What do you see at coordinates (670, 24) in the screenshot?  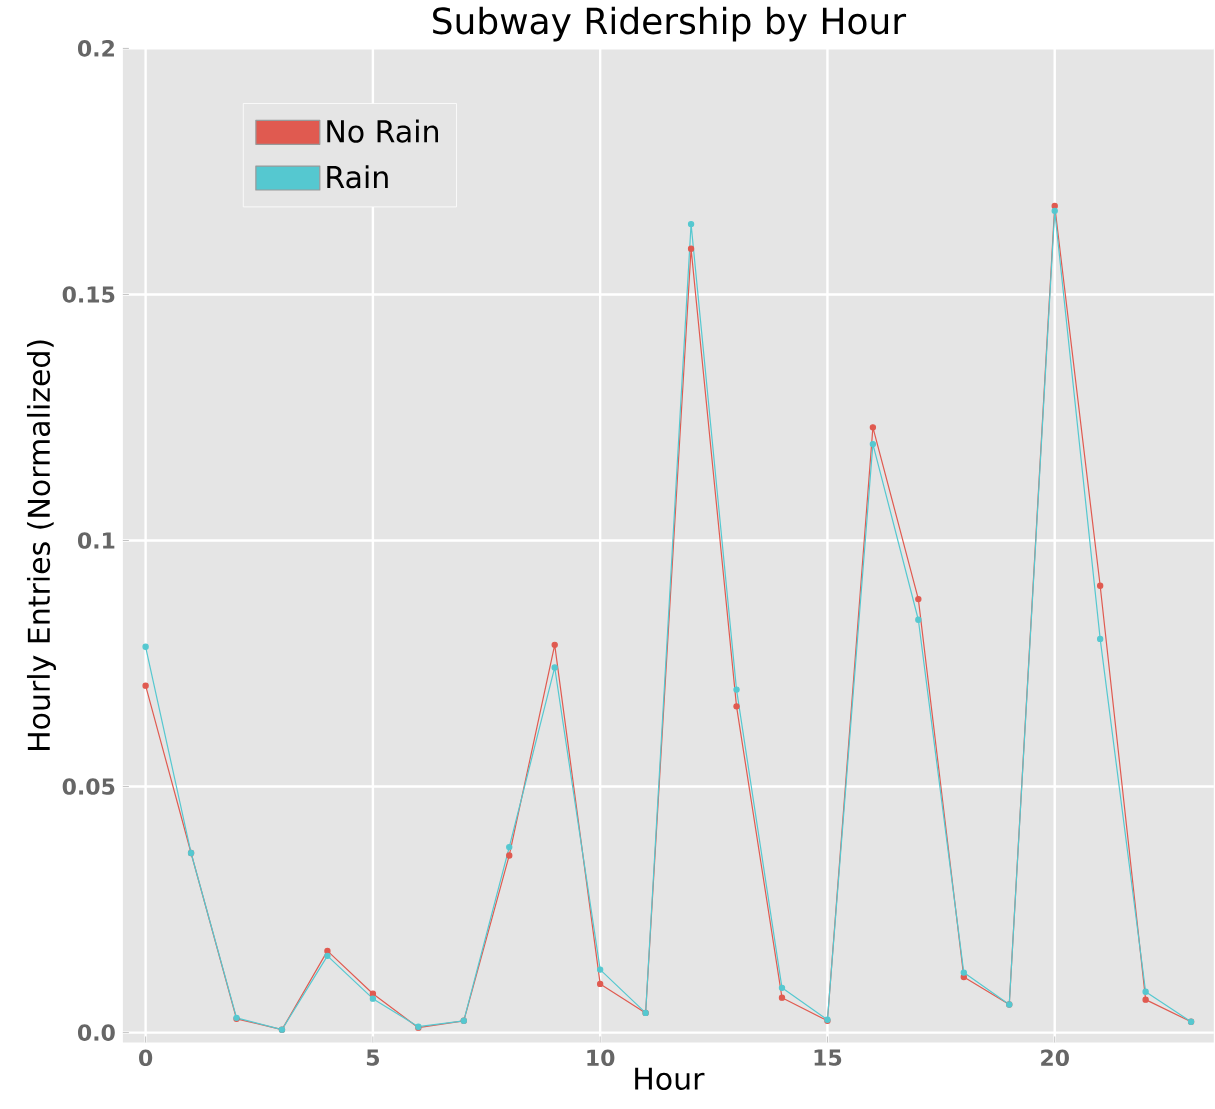 I see `chart-title: Subway Ridership by Hour` at bounding box center [670, 24].